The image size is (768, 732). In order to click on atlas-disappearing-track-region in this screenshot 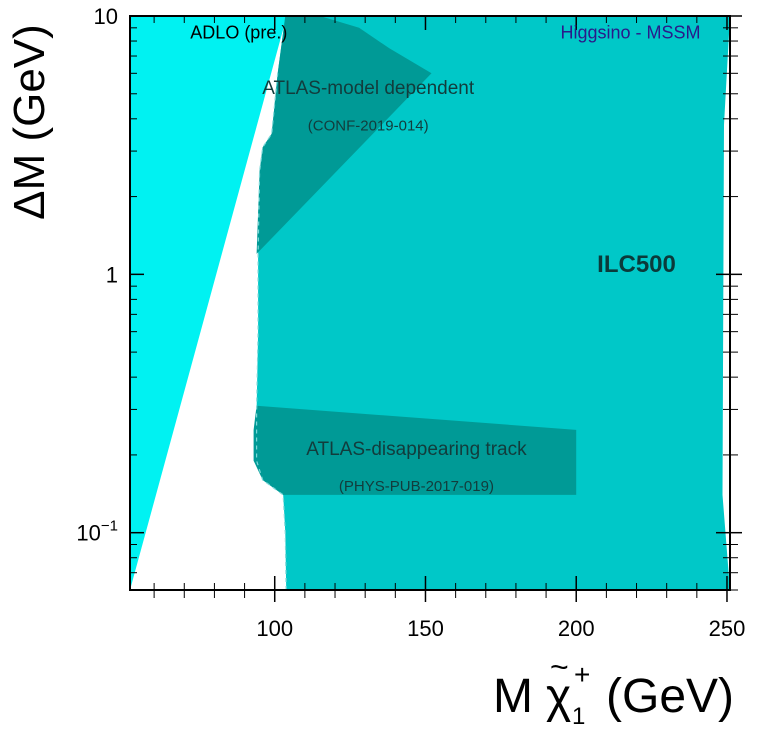, I will do `click(415, 450)`.